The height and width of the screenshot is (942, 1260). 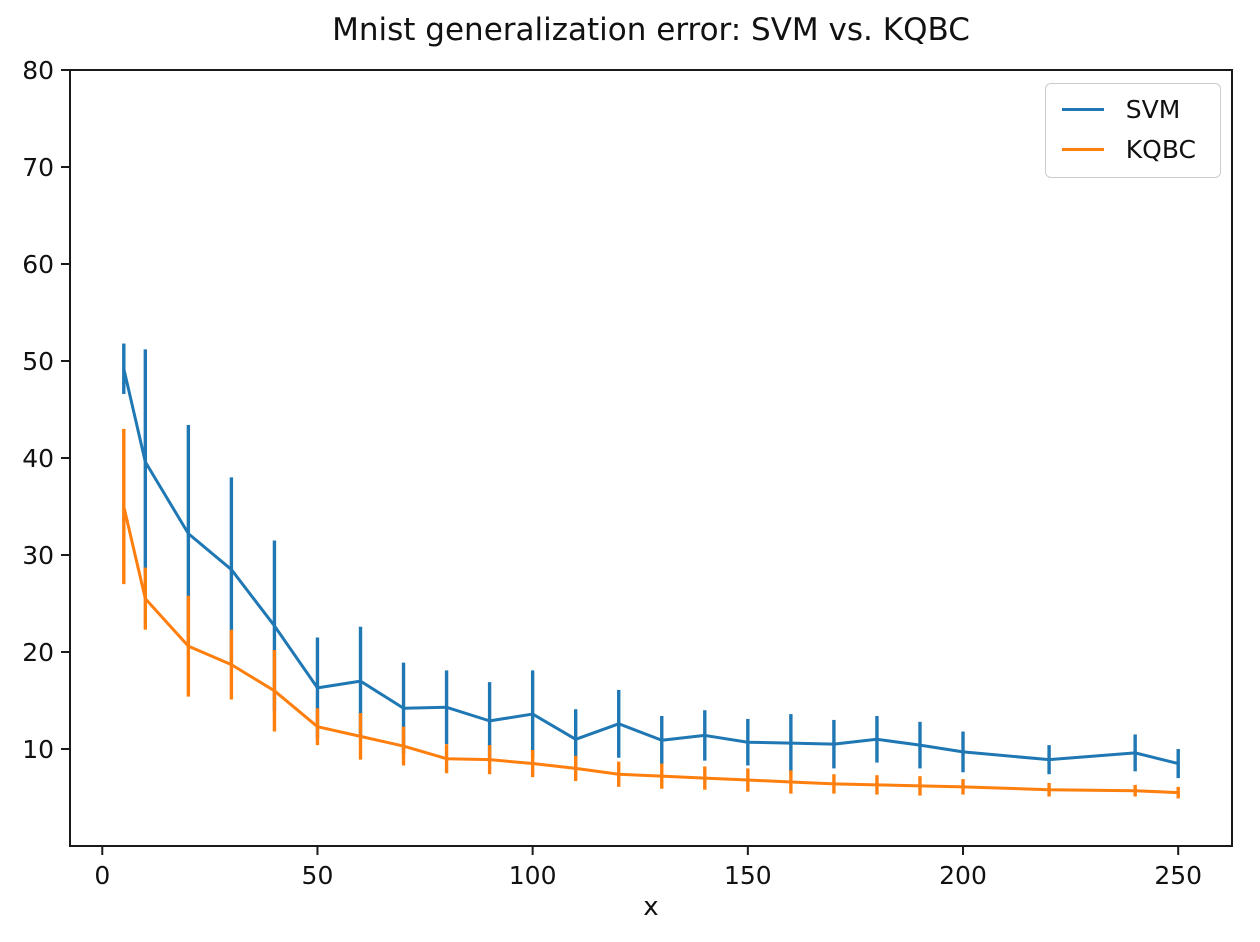 I want to click on legend: SVM KQBC, so click(x=1132, y=130).